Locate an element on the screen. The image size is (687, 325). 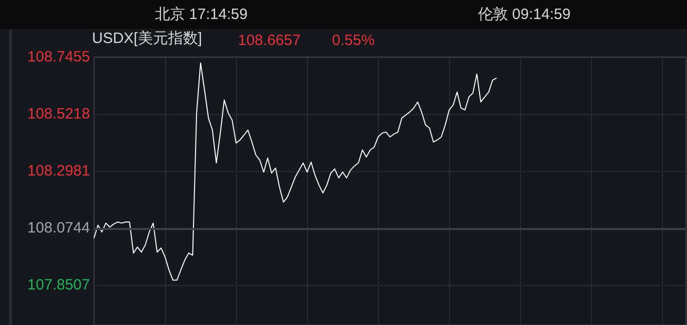
text: 108.6657 is located at coordinates (269, 40).